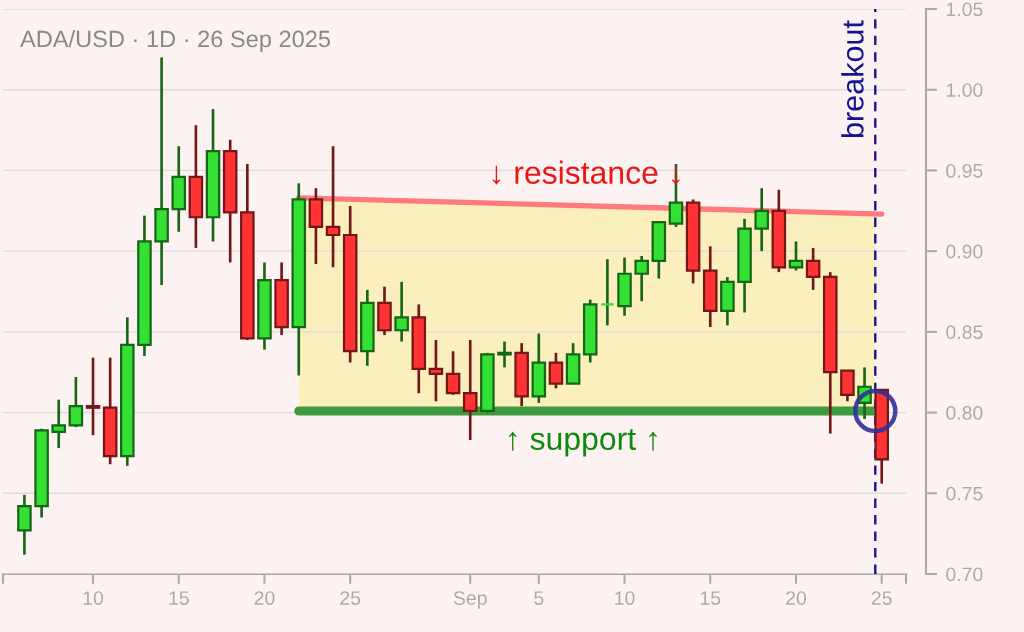 The height and width of the screenshot is (632, 1024). Describe the element at coordinates (964, 332) in the screenshot. I see `y-tick-label: 0.85` at that location.